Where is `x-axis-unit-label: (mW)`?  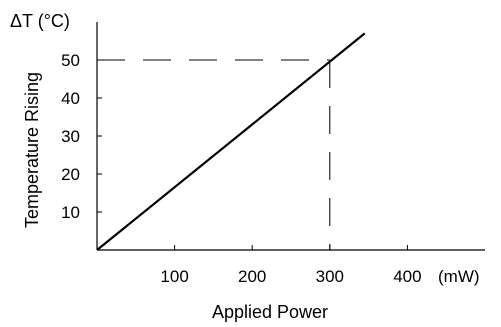
x-axis-unit-label: (mW) is located at coordinates (459, 276).